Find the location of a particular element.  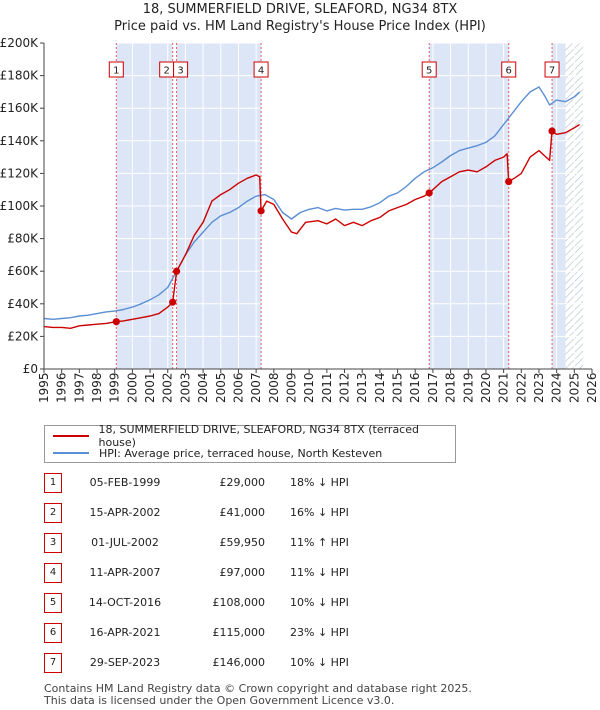

x-tick-label: 2015 is located at coordinates (398, 387).